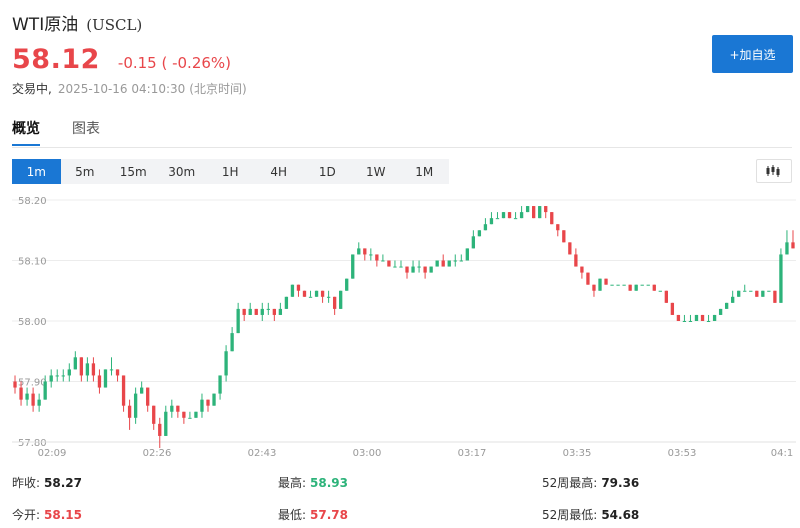  I want to click on interval-15m: 15m, so click(133, 171).